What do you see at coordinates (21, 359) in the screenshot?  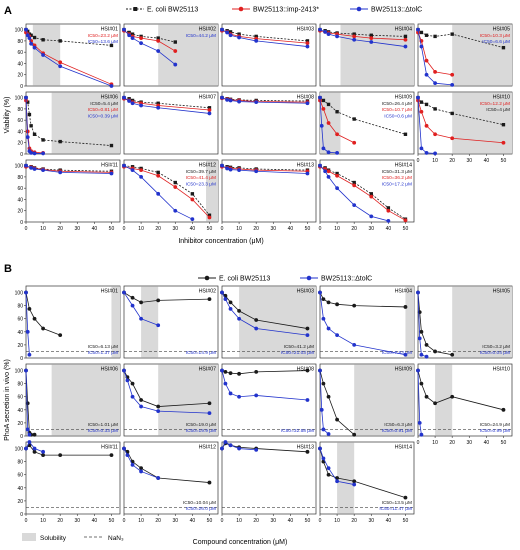 I see `y-tick-label: 0` at bounding box center [21, 359].